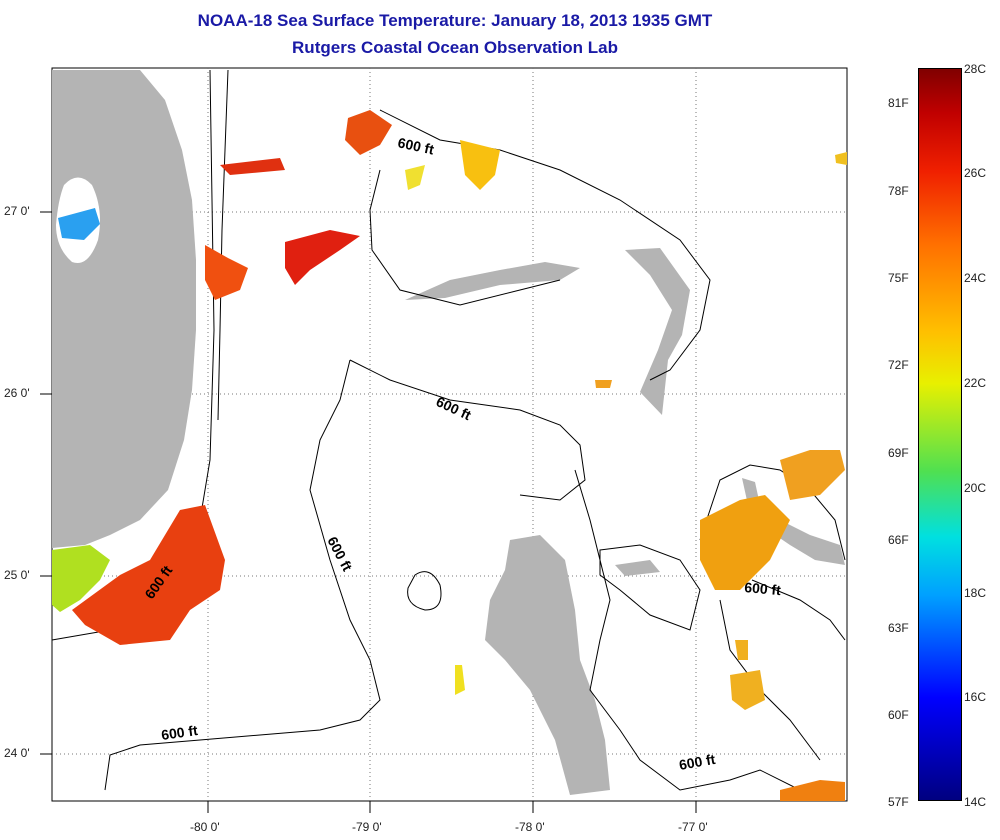  Describe the element at coordinates (898, 802) in the screenshot. I see `colorbar-f-57: 57F` at that location.